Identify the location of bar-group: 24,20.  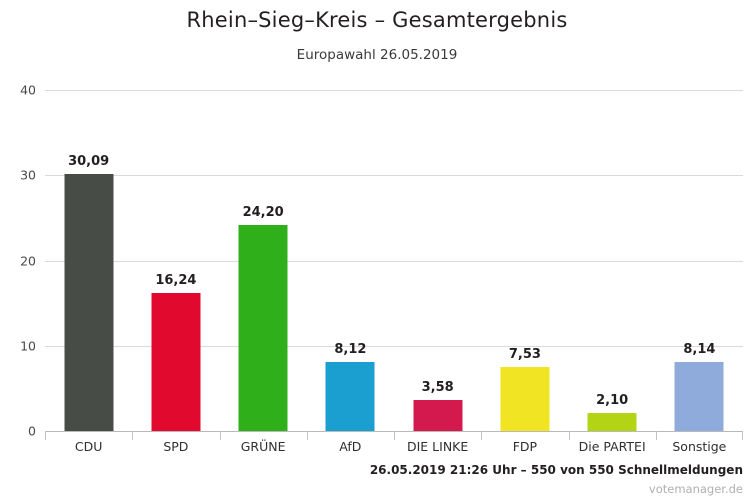
(263, 260).